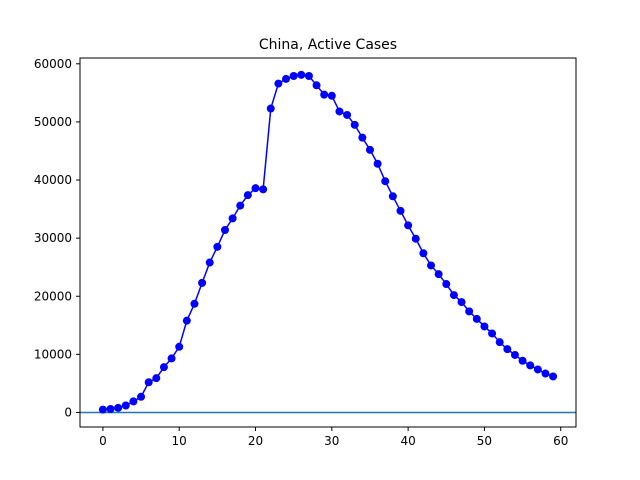 This screenshot has height=480, width=640. What do you see at coordinates (407, 441) in the screenshot?
I see `x-tick-label: 40` at bounding box center [407, 441].